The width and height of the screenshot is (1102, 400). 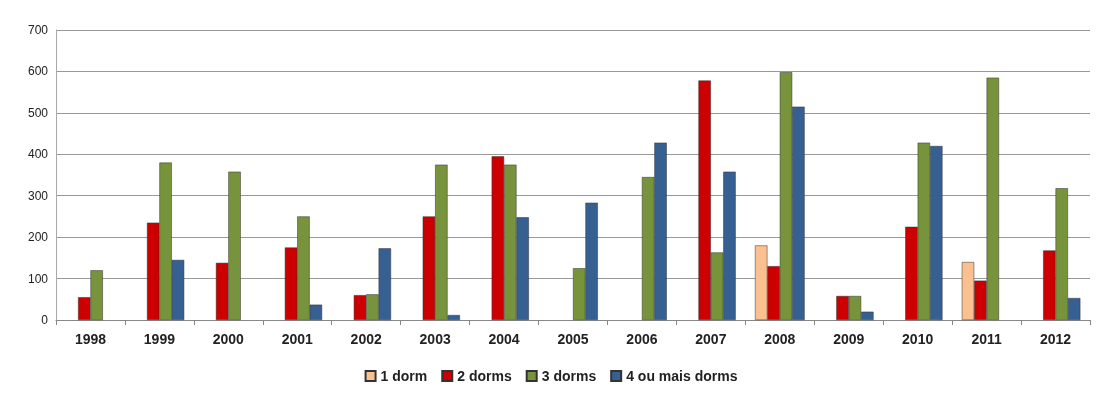 I want to click on x-tick-label: 2008, so click(x=780, y=339).